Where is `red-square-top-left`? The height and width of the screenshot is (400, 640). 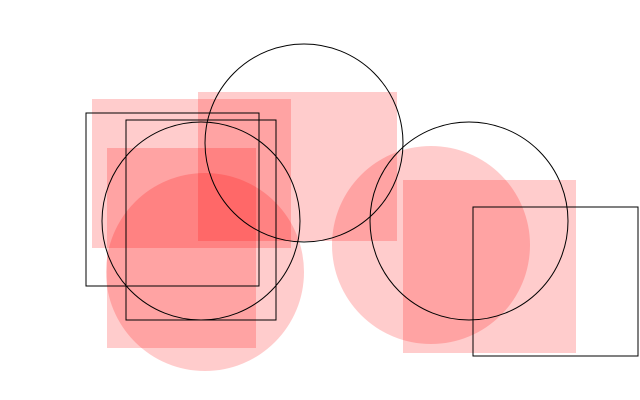 red-square-top-left is located at coordinates (191, 173).